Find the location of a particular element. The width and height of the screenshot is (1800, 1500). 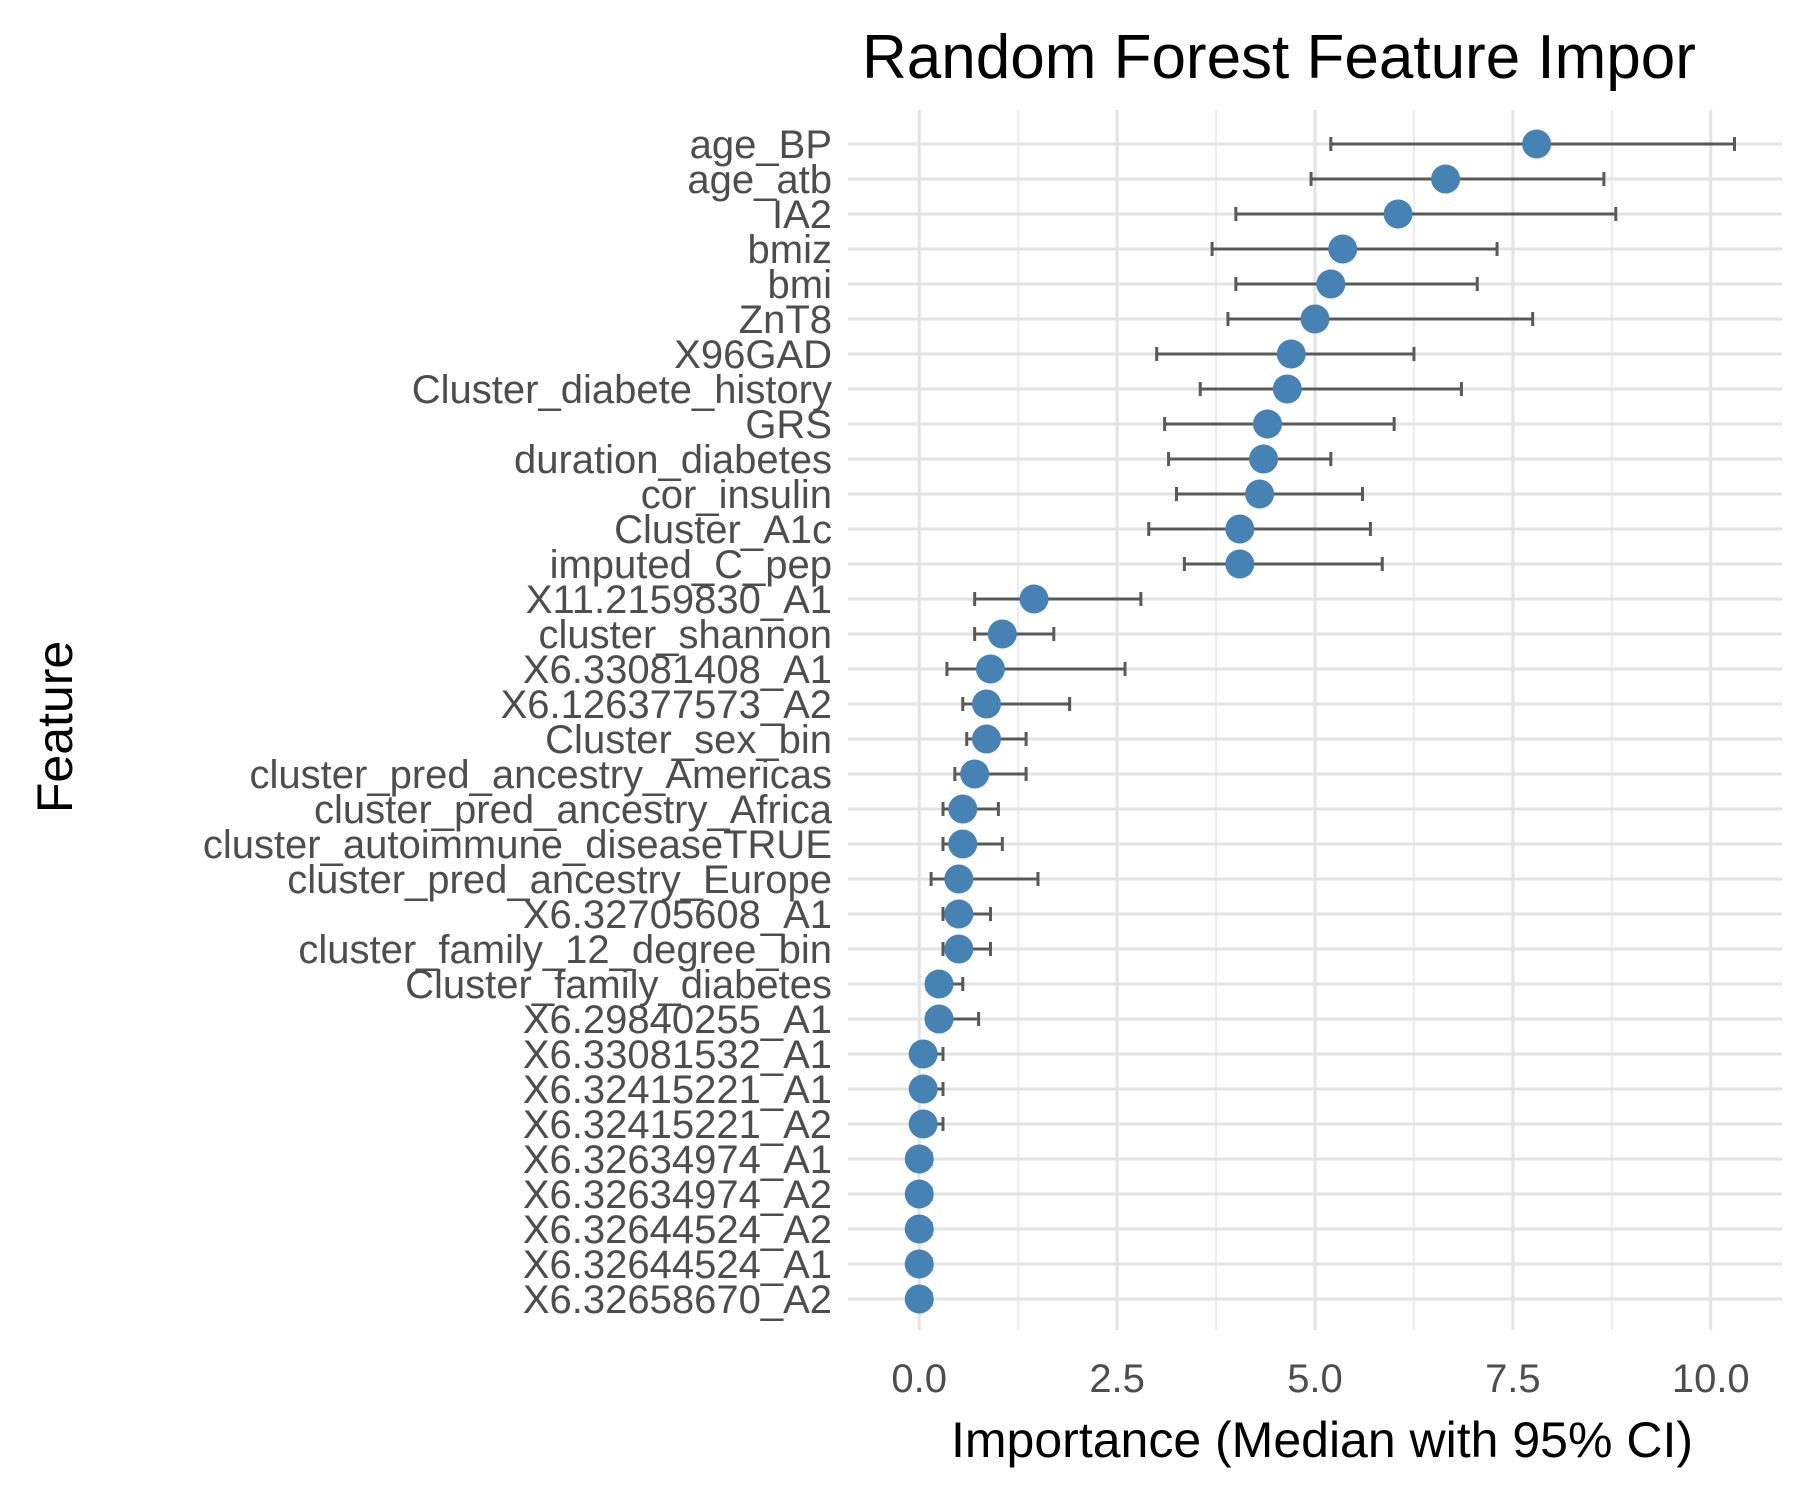

y-tick-label: Cluster_A1c is located at coordinates (723, 530).